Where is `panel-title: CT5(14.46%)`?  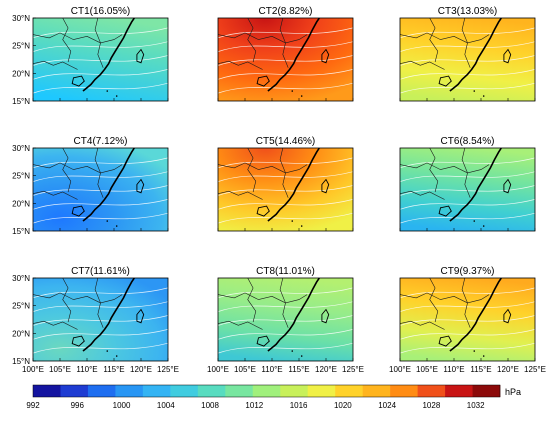 panel-title: CT5(14.46%) is located at coordinates (285, 141).